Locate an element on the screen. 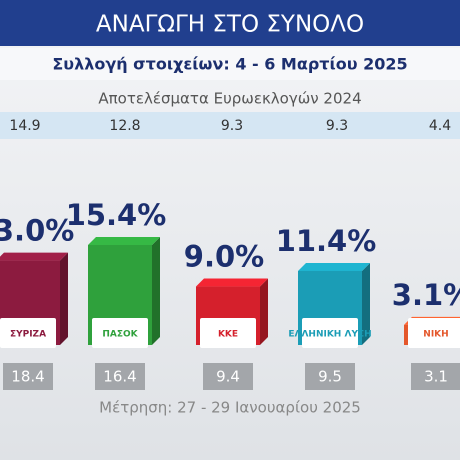  party-name: ΠΑΣΟΚ is located at coordinates (120, 335).